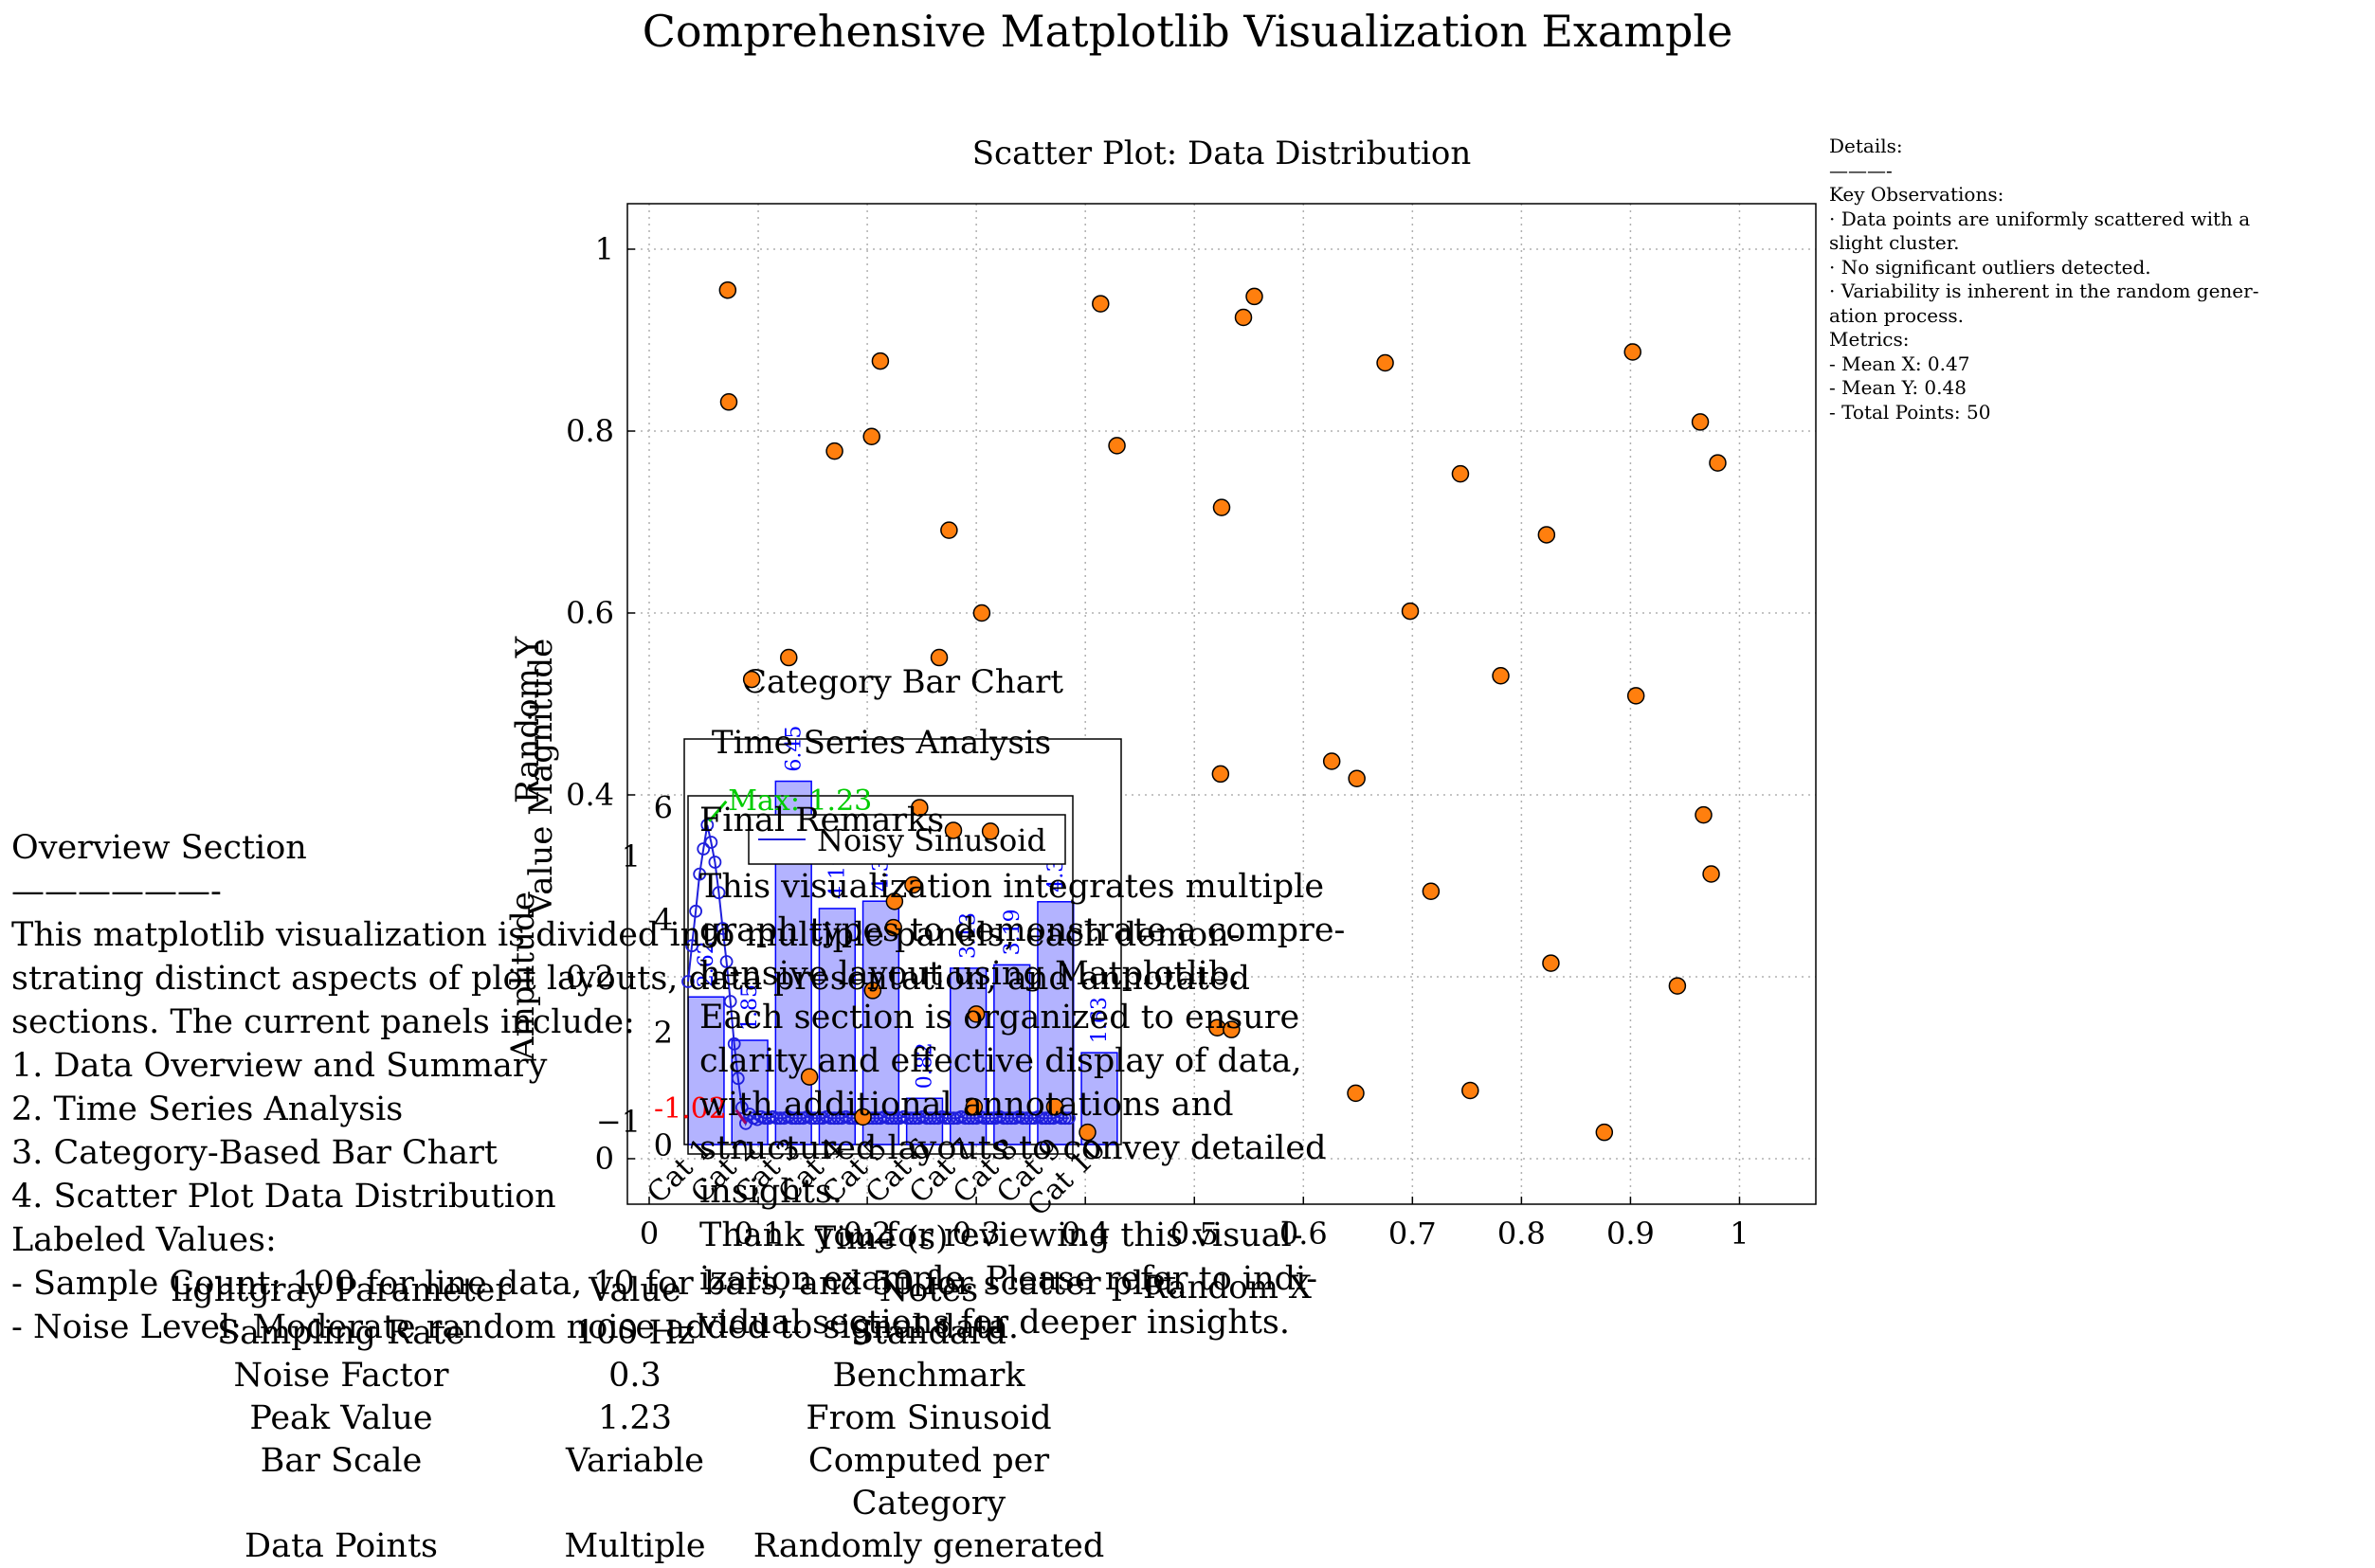  Describe the element at coordinates (929, 1290) in the screenshot. I see `table-header-cell: Notes` at that location.